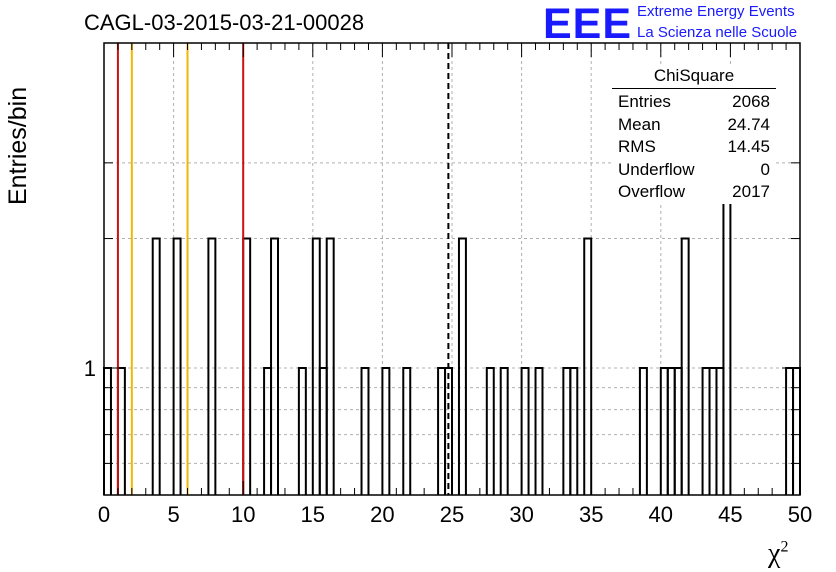 The width and height of the screenshot is (836, 572). What do you see at coordinates (104, 514) in the screenshot?
I see `x-tick-label: 0` at bounding box center [104, 514].